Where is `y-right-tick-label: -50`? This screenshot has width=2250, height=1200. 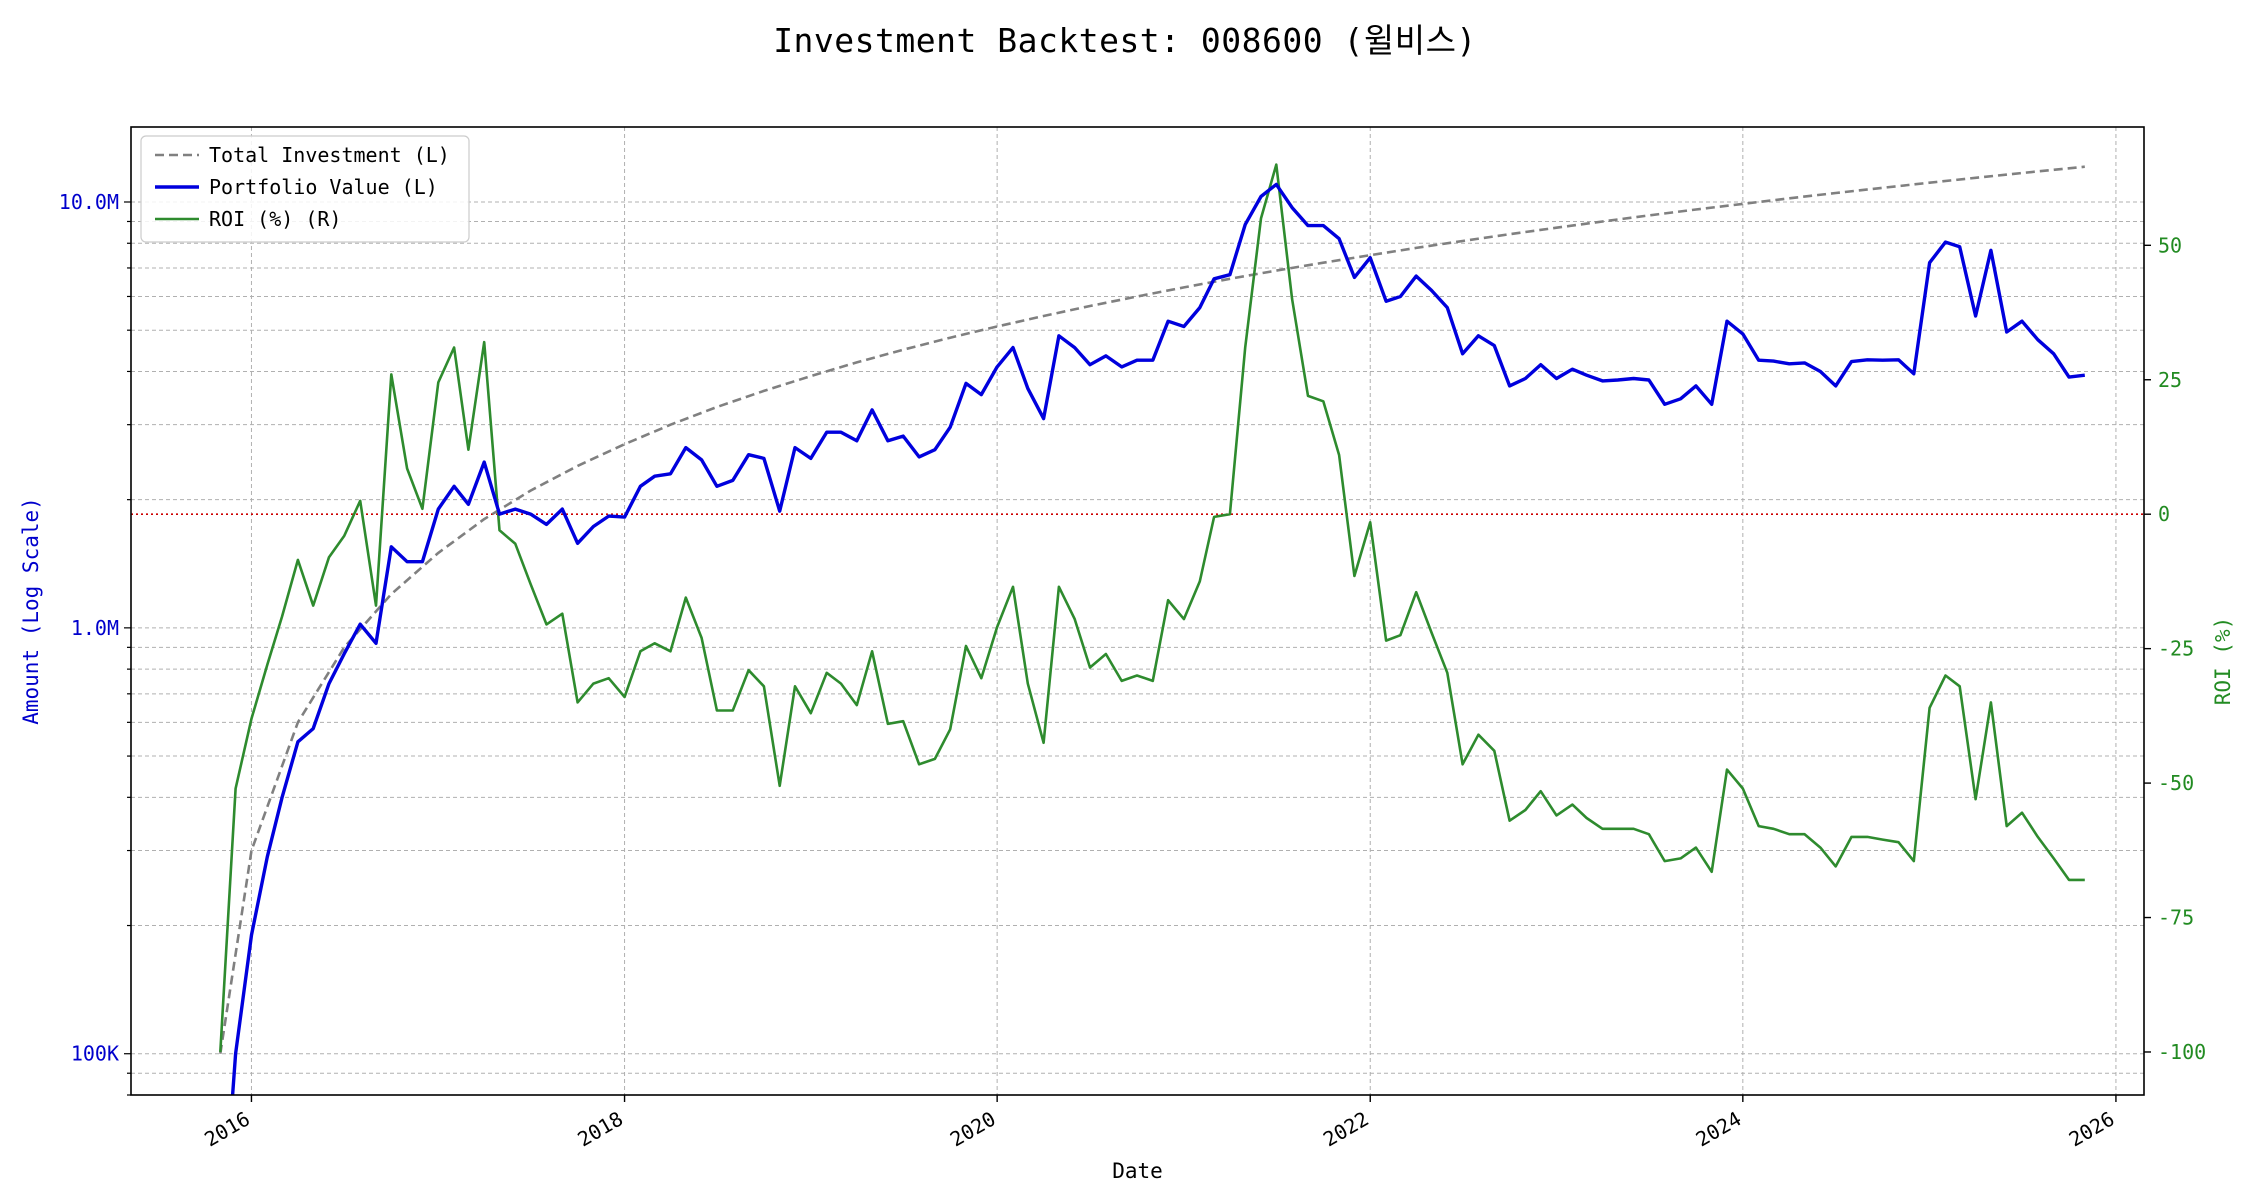
y-right-tick-label: -50 is located at coordinates (2176, 783).